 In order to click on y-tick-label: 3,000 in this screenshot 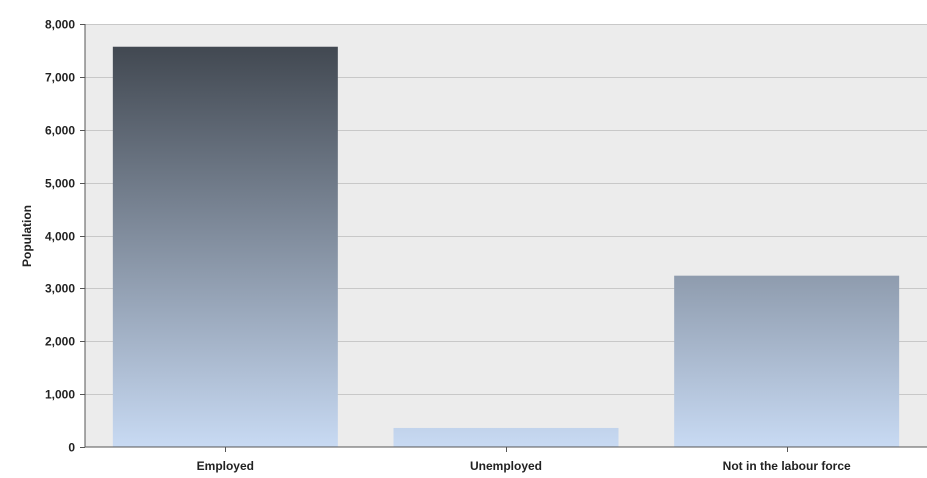, I will do `click(60, 289)`.